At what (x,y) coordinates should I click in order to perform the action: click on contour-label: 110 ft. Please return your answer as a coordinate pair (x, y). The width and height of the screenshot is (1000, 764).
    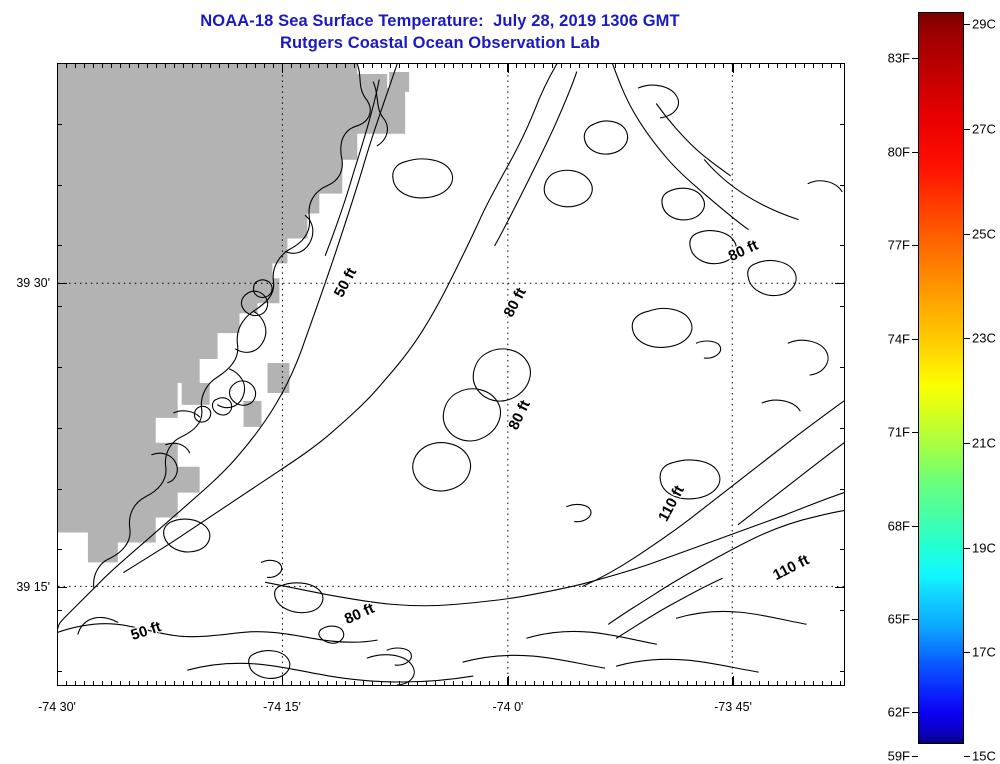
    Looking at the image, I should click on (671, 504).